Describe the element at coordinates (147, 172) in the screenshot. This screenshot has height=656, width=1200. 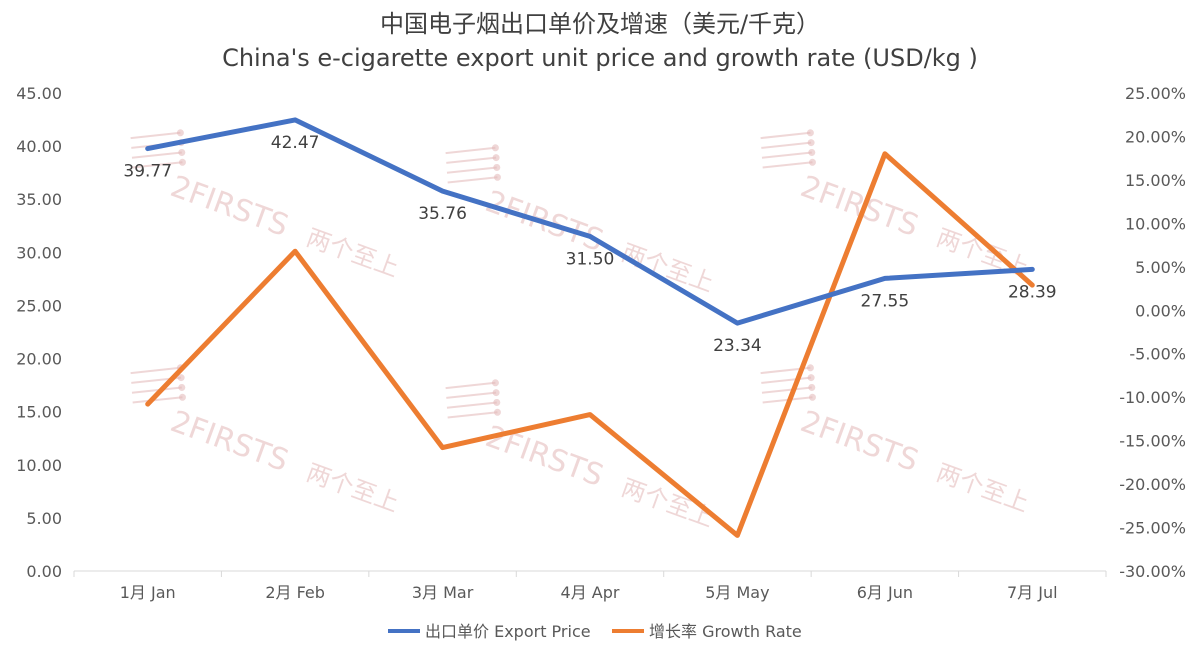
I see `data-label-price: 39.77` at that location.